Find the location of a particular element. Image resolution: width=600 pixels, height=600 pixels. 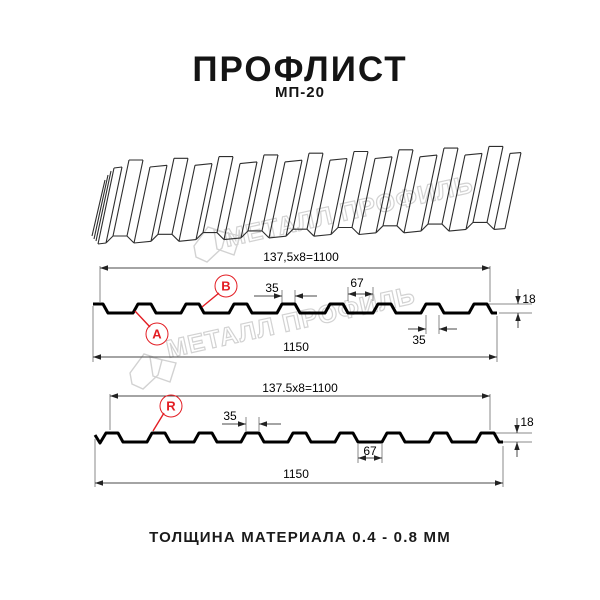

dim-module-bottom-section: 137.5x8=1100 is located at coordinates (300, 388).